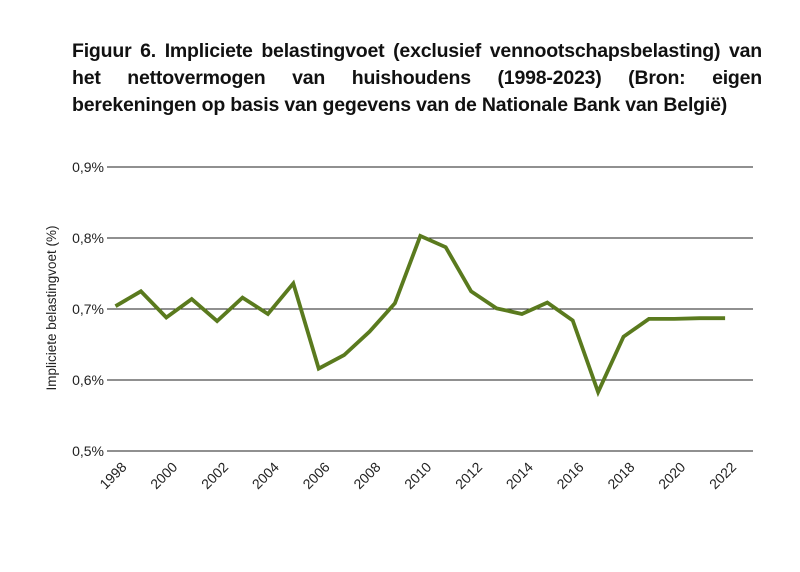 This screenshot has width=800, height=572. What do you see at coordinates (366, 475) in the screenshot?
I see `x-tick-label: 2008` at bounding box center [366, 475].